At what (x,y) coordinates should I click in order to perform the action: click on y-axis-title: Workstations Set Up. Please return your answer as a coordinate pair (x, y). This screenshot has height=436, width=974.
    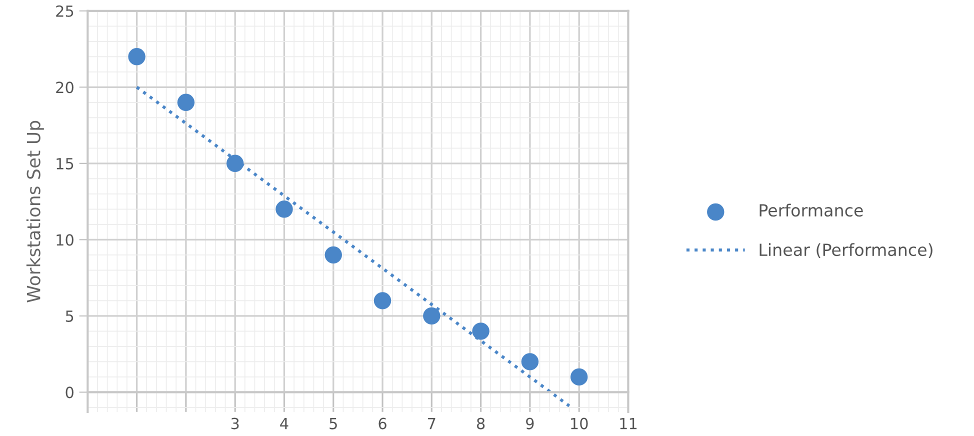
    Looking at the image, I should click on (35, 211).